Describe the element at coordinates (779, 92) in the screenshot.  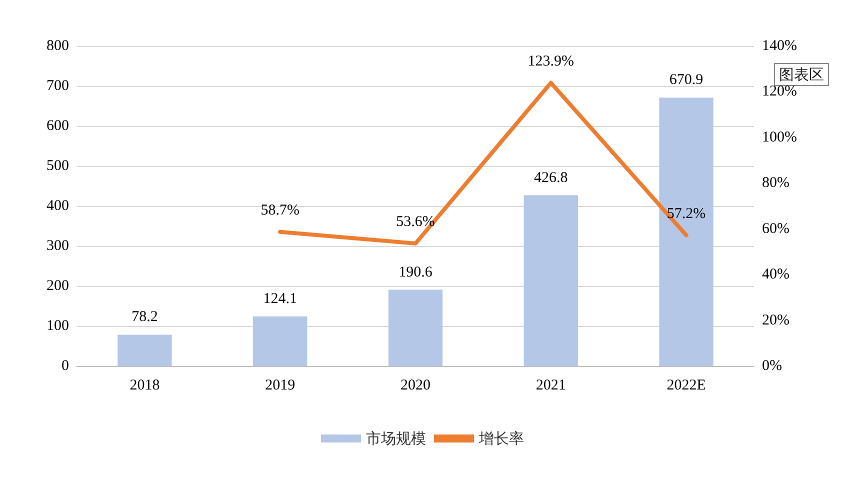
I see `y2-tick-label: 120%` at that location.